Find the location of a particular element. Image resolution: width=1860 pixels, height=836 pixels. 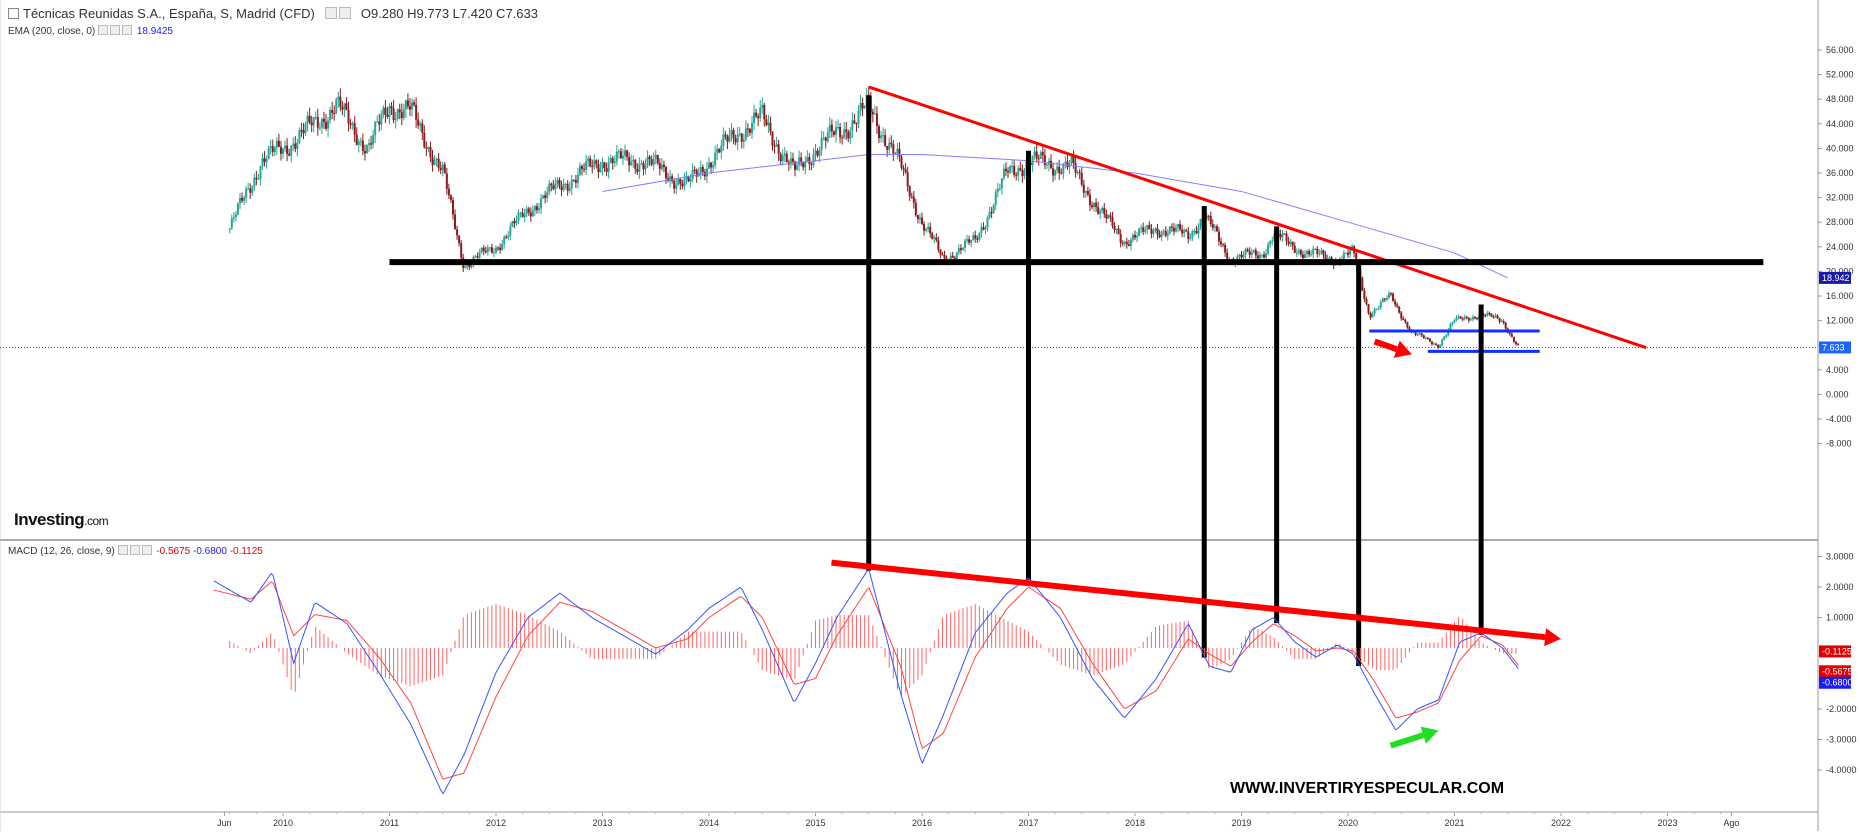

x-tick-label: 2023 is located at coordinates (1667, 823).